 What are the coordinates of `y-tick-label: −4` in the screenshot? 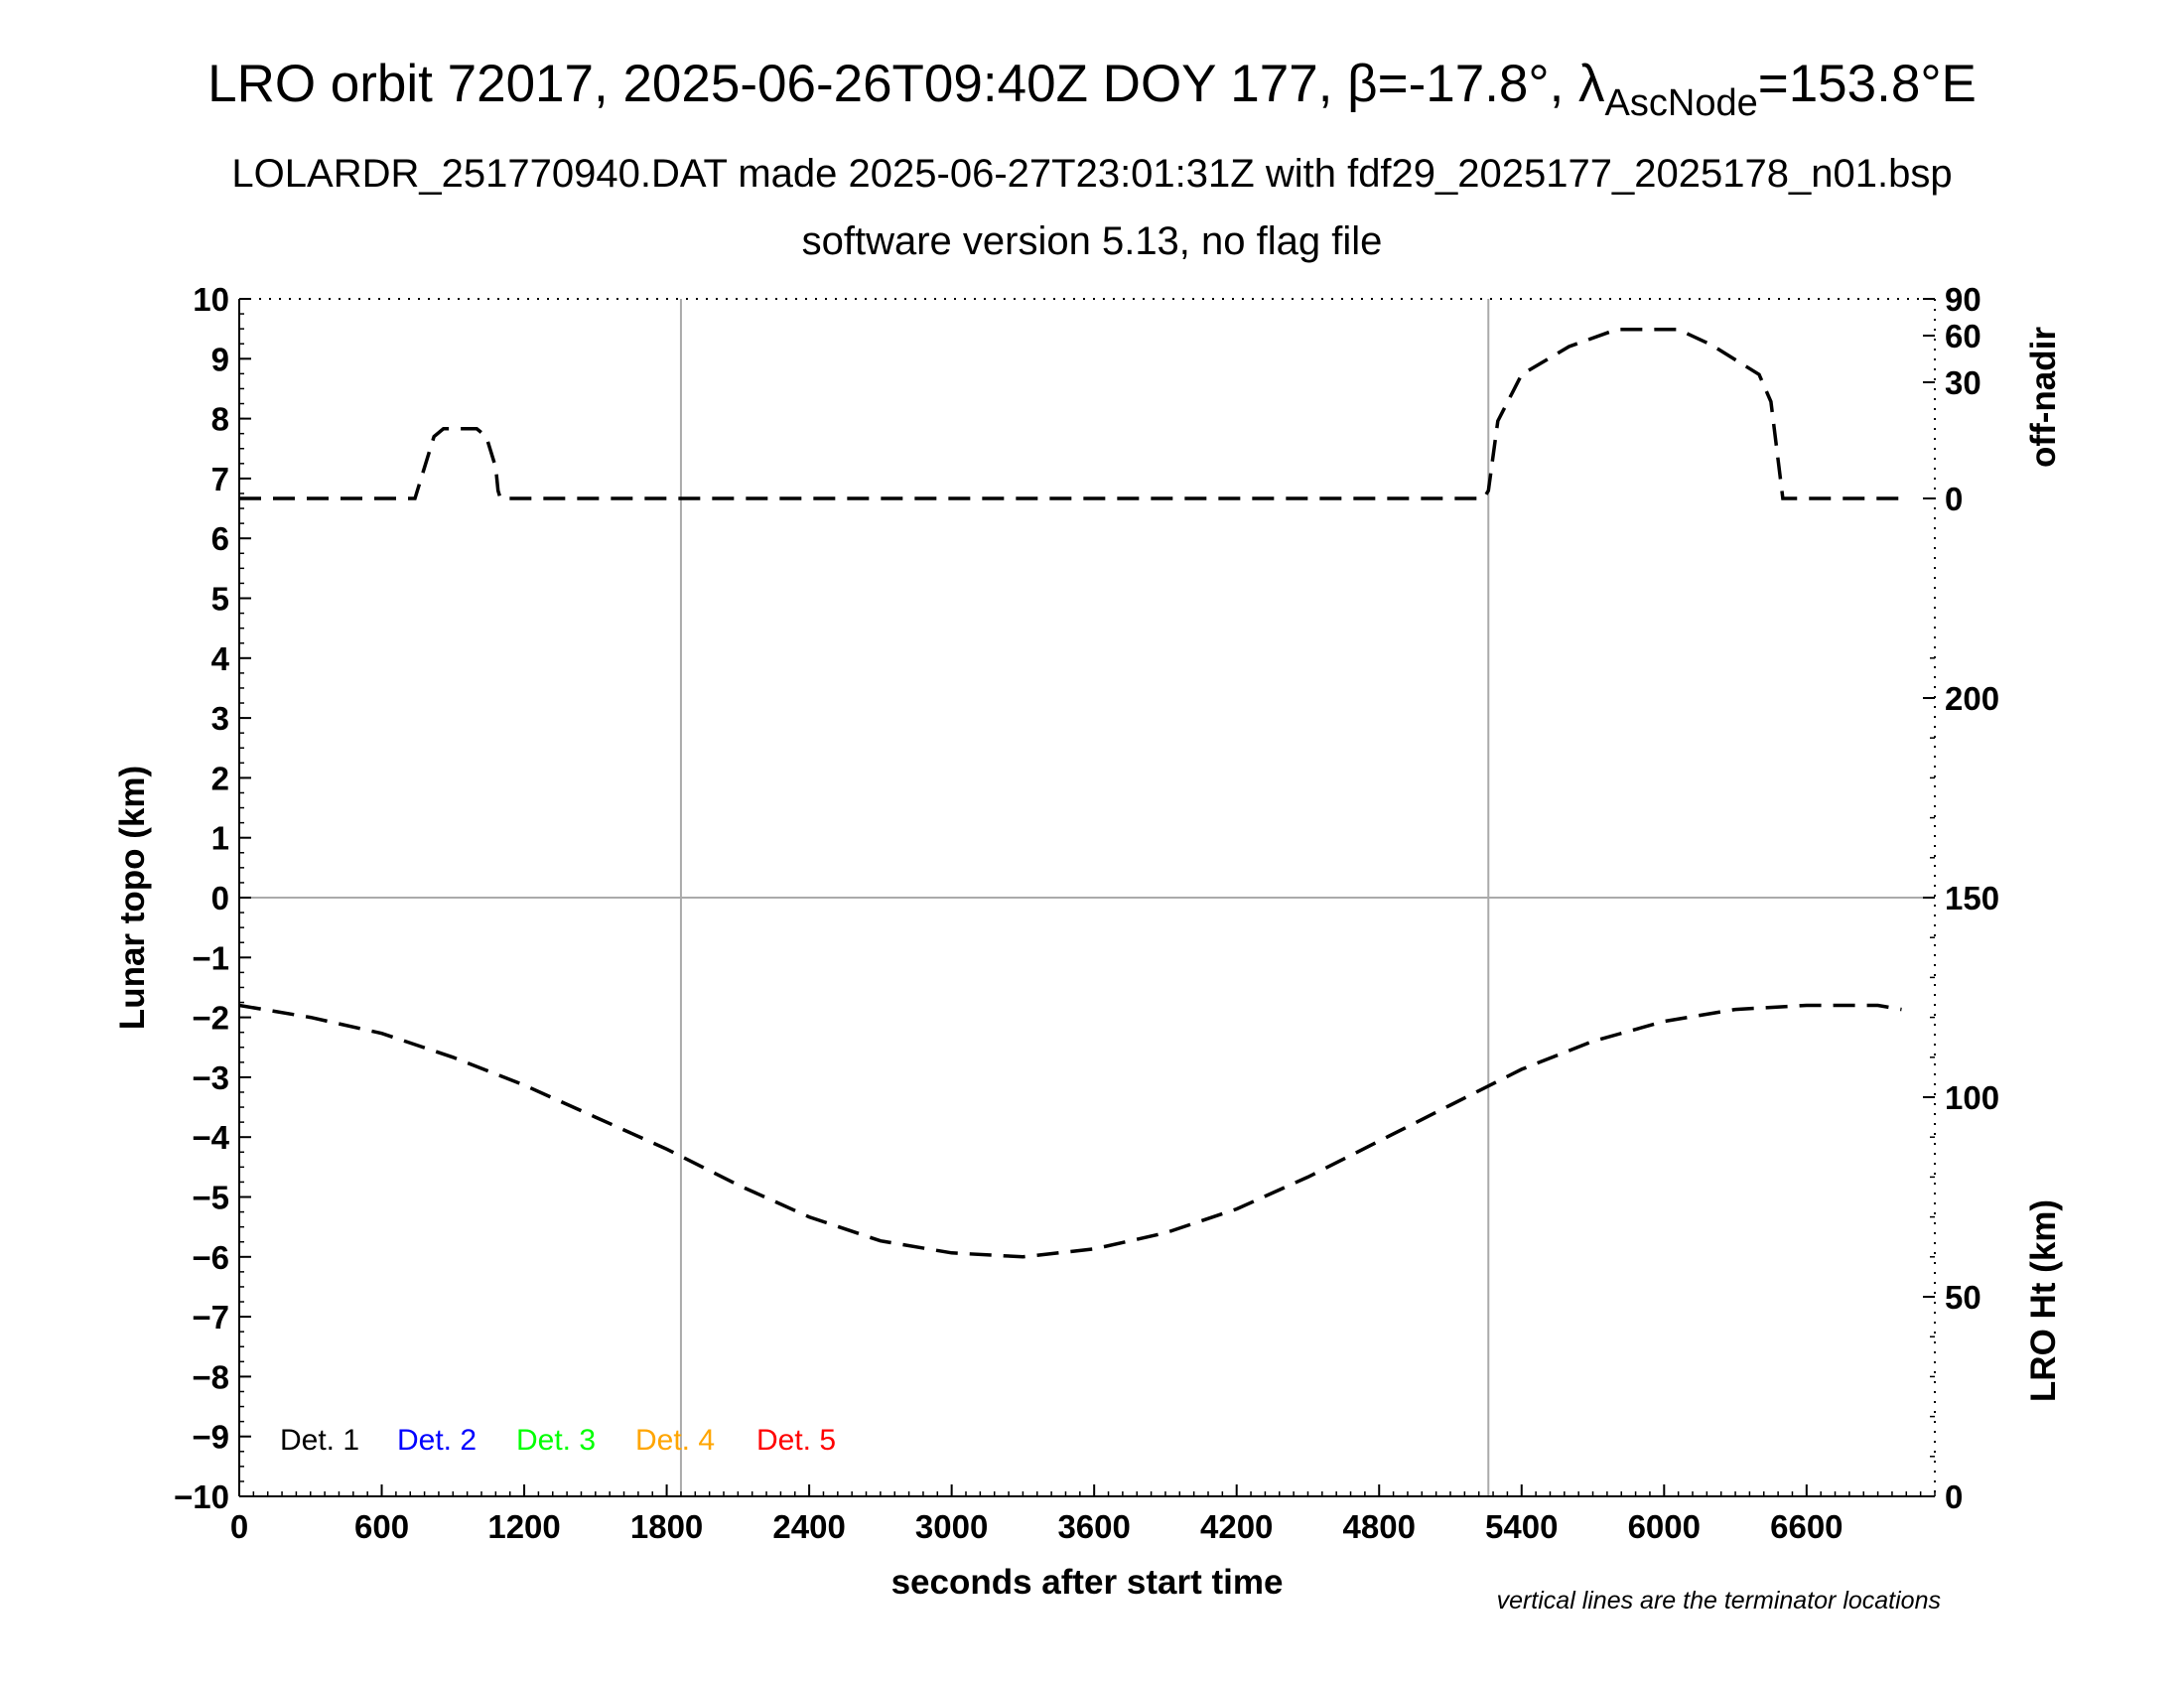 It's located at (210, 1137).